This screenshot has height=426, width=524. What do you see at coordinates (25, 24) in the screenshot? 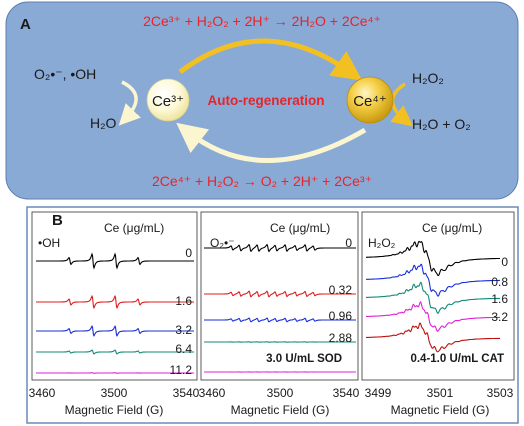
I see `panel-a-label: A` at bounding box center [25, 24].